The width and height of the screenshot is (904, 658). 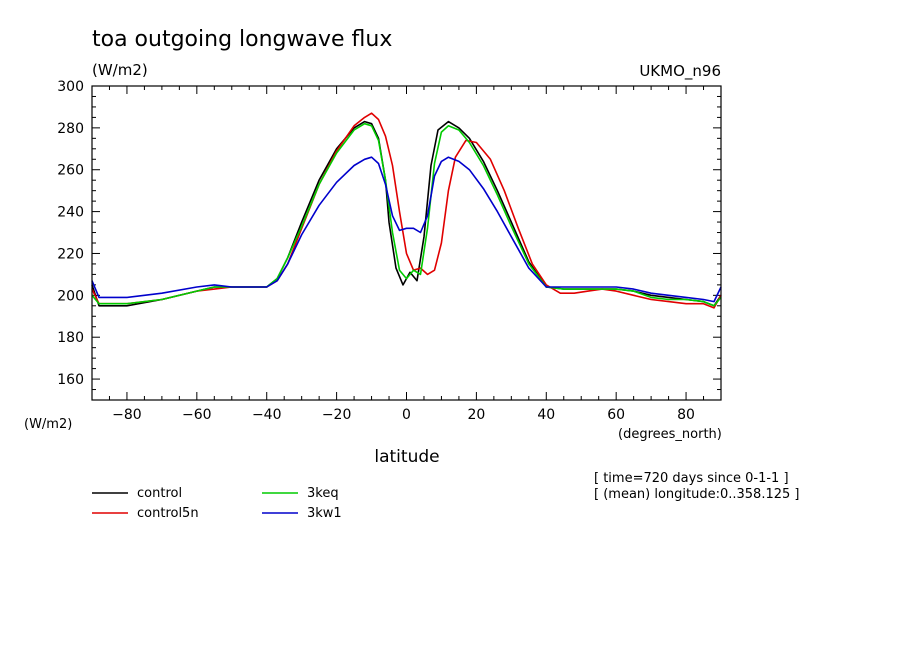 I want to click on y-tick-label: 220, so click(x=70, y=254).